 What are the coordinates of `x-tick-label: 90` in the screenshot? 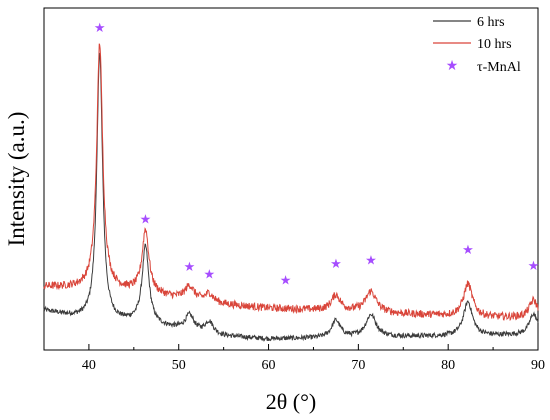 It's located at (538, 365).